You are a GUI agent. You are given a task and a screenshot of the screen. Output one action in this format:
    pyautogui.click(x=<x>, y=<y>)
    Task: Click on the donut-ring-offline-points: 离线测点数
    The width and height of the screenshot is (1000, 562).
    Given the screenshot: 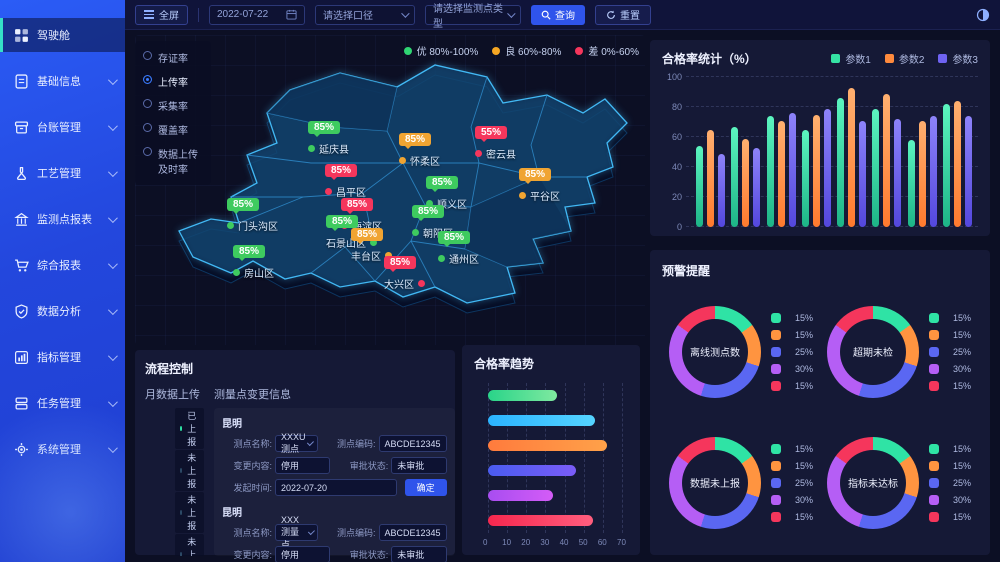 What is the action you would take?
    pyautogui.click(x=714, y=351)
    